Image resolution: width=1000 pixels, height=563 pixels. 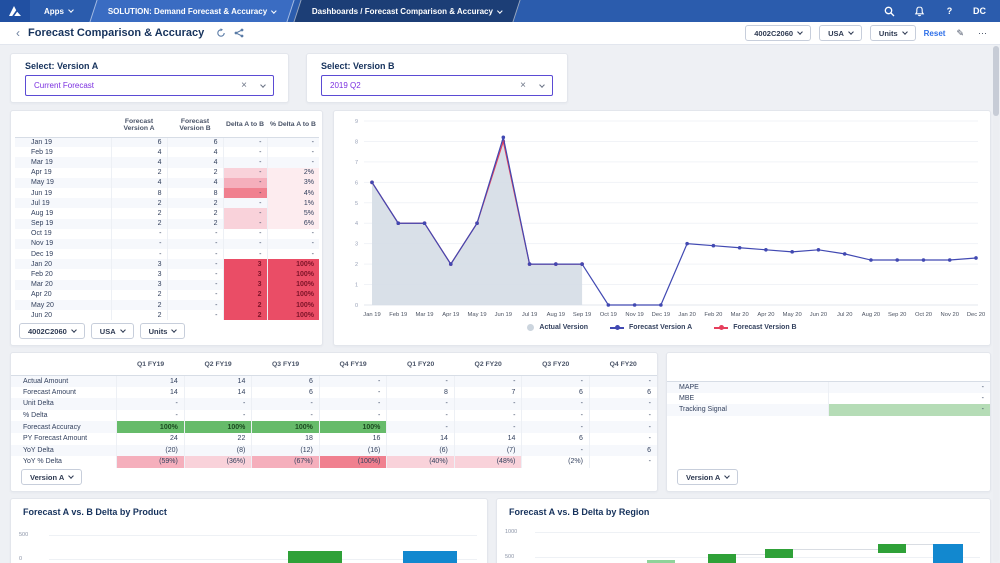 What do you see at coordinates (398, 315) in the screenshot?
I see `svg-text: Feb 19` at bounding box center [398, 315].